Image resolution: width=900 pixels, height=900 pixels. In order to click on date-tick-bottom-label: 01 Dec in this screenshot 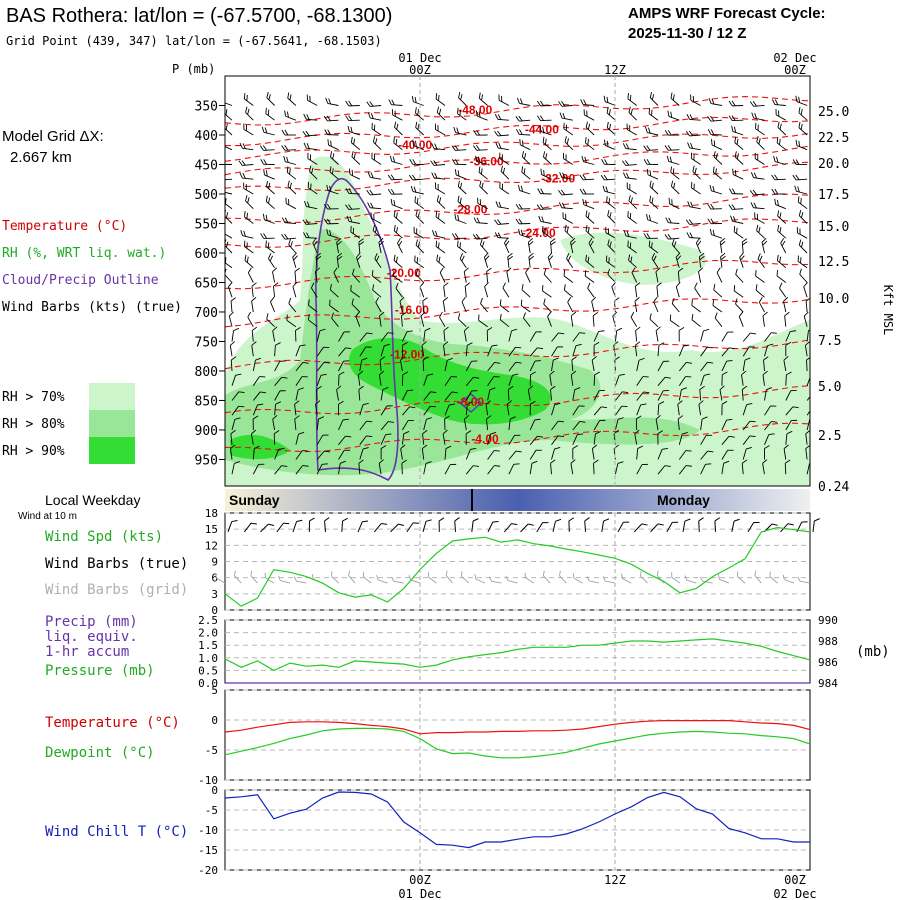, I will do `click(419, 893)`.